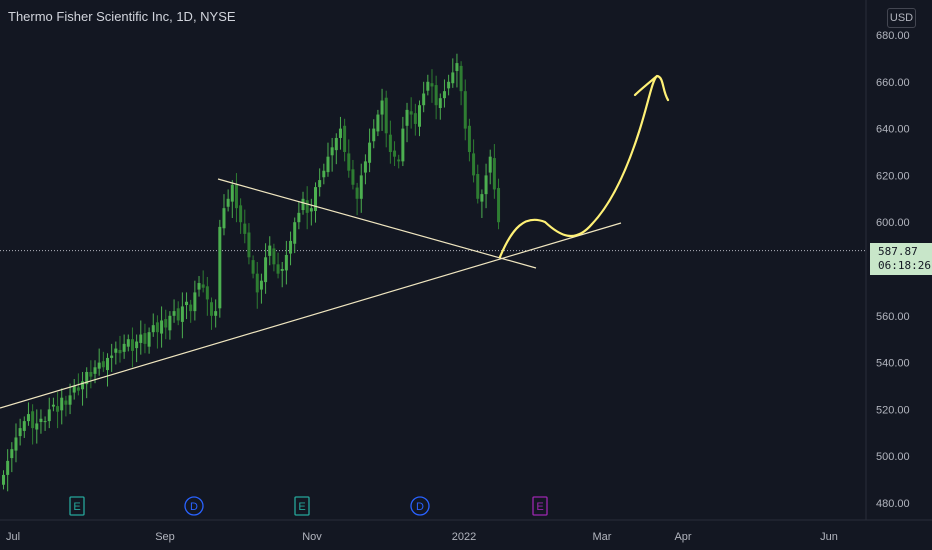  I want to click on time-axis: Jul Sep Nov 2022 Mar Apr Jun, so click(422, 537).